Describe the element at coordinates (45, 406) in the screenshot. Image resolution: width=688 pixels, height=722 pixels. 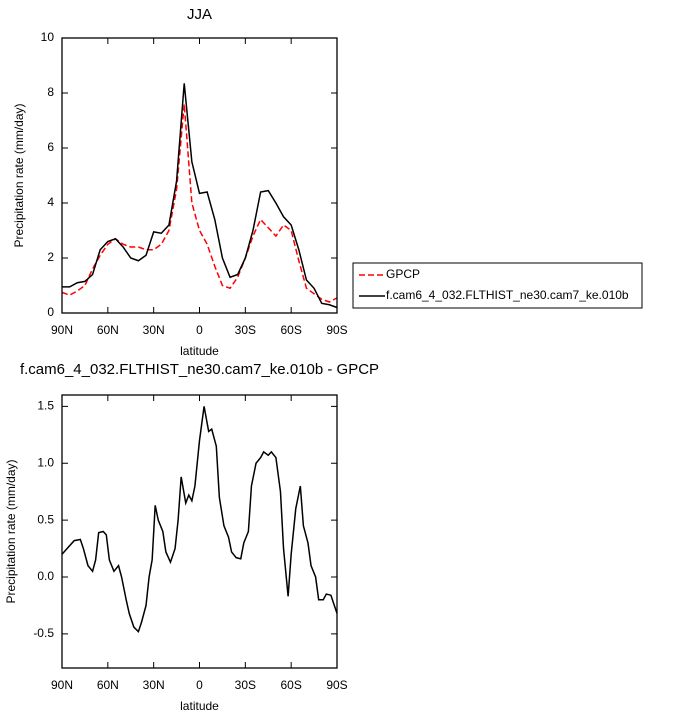
I see `y-tick-label: 1.5` at that location.